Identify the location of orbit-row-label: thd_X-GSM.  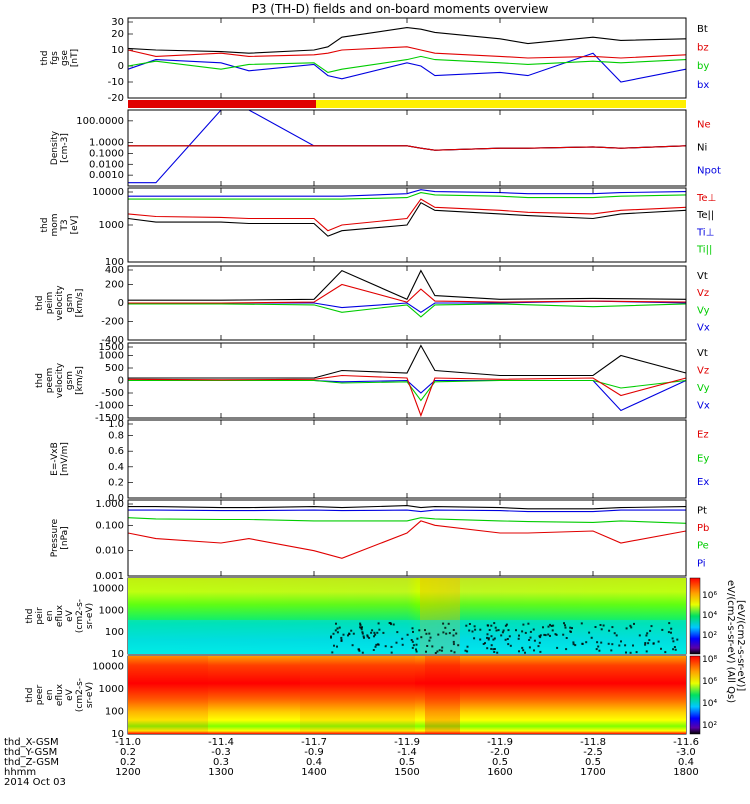
(31, 742).